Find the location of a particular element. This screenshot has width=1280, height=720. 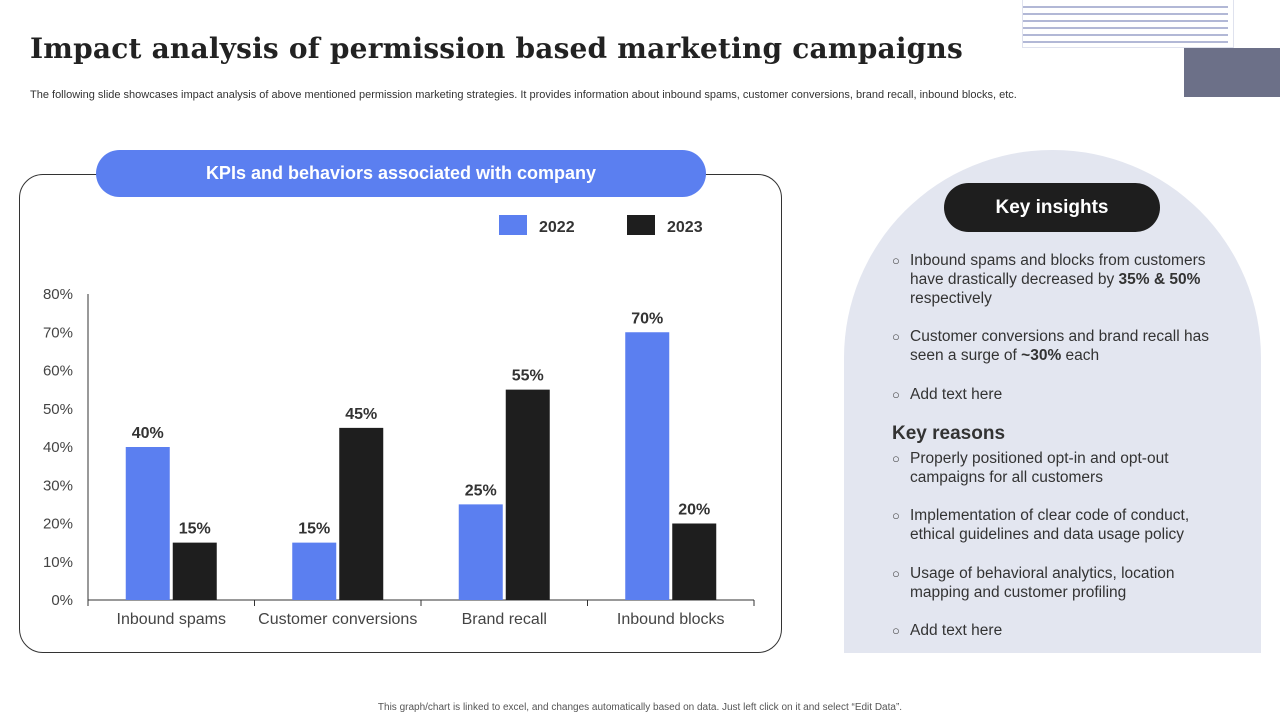

data-label: 55% is located at coordinates (528, 376).